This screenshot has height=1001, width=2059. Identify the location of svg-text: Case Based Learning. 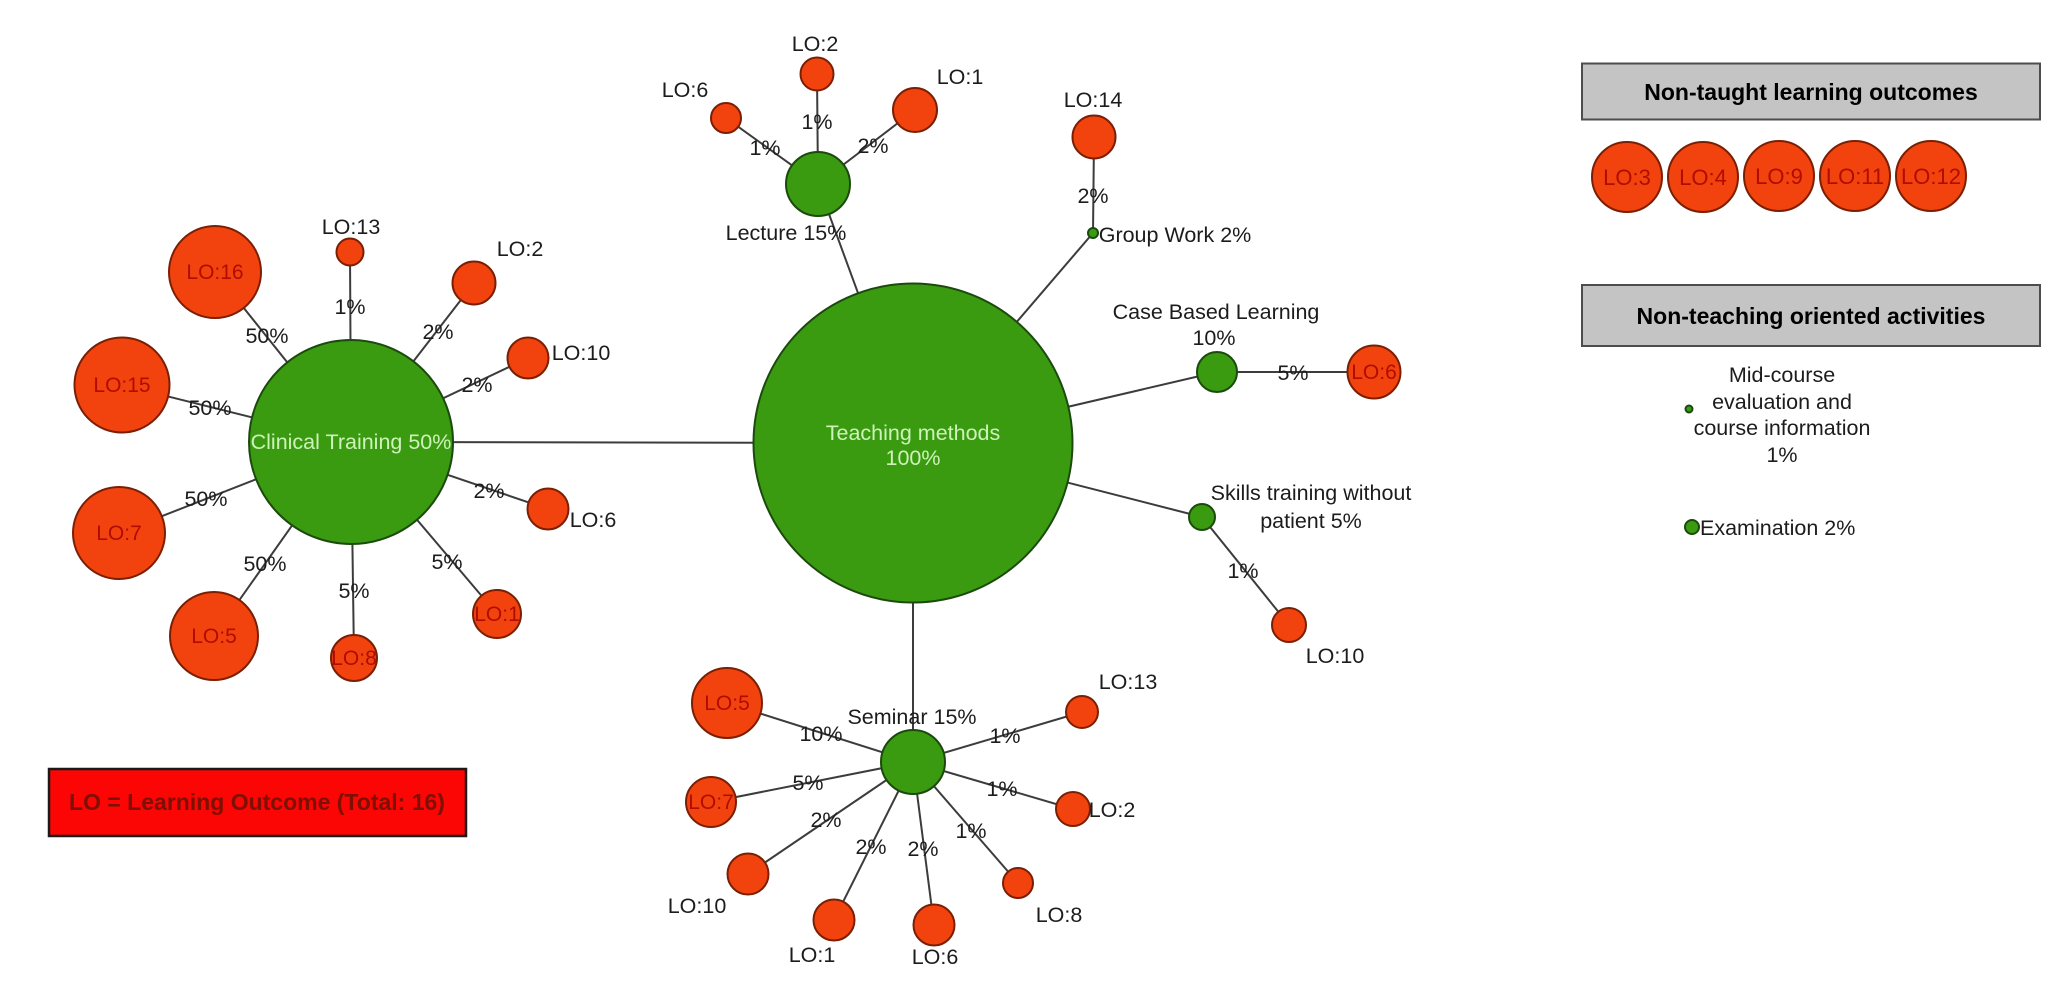
(1216, 312).